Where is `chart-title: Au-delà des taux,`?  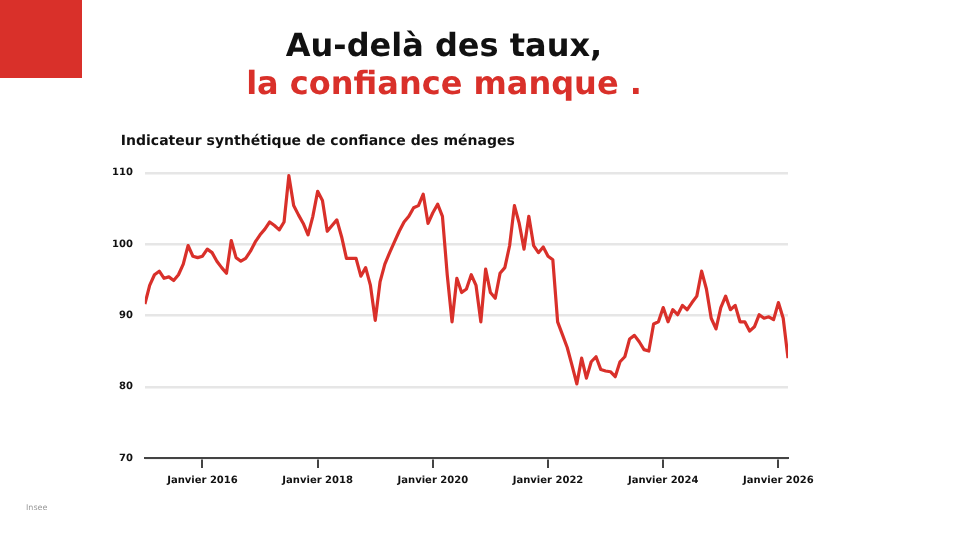 chart-title: Au-delà des taux, is located at coordinates (444, 44).